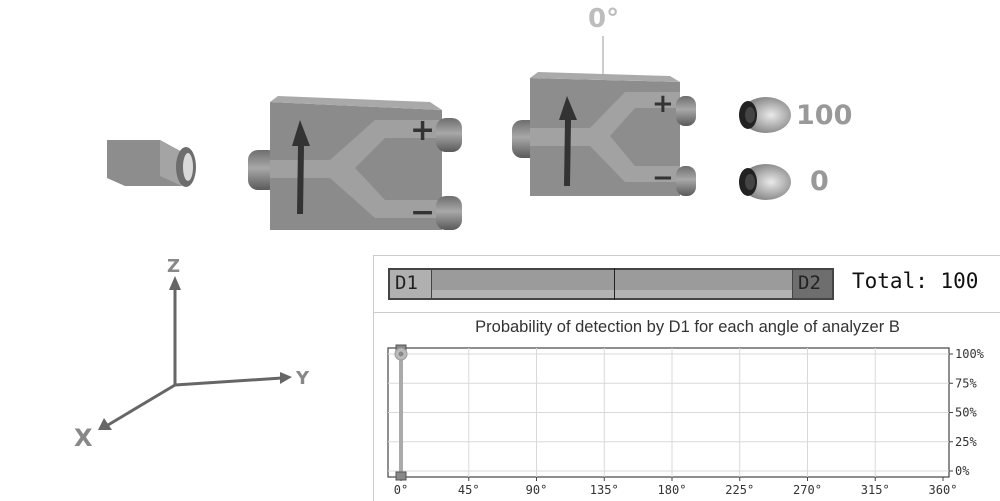  What do you see at coordinates (205, 360) in the screenshot?
I see `coordinate-axes: Z Y X` at bounding box center [205, 360].